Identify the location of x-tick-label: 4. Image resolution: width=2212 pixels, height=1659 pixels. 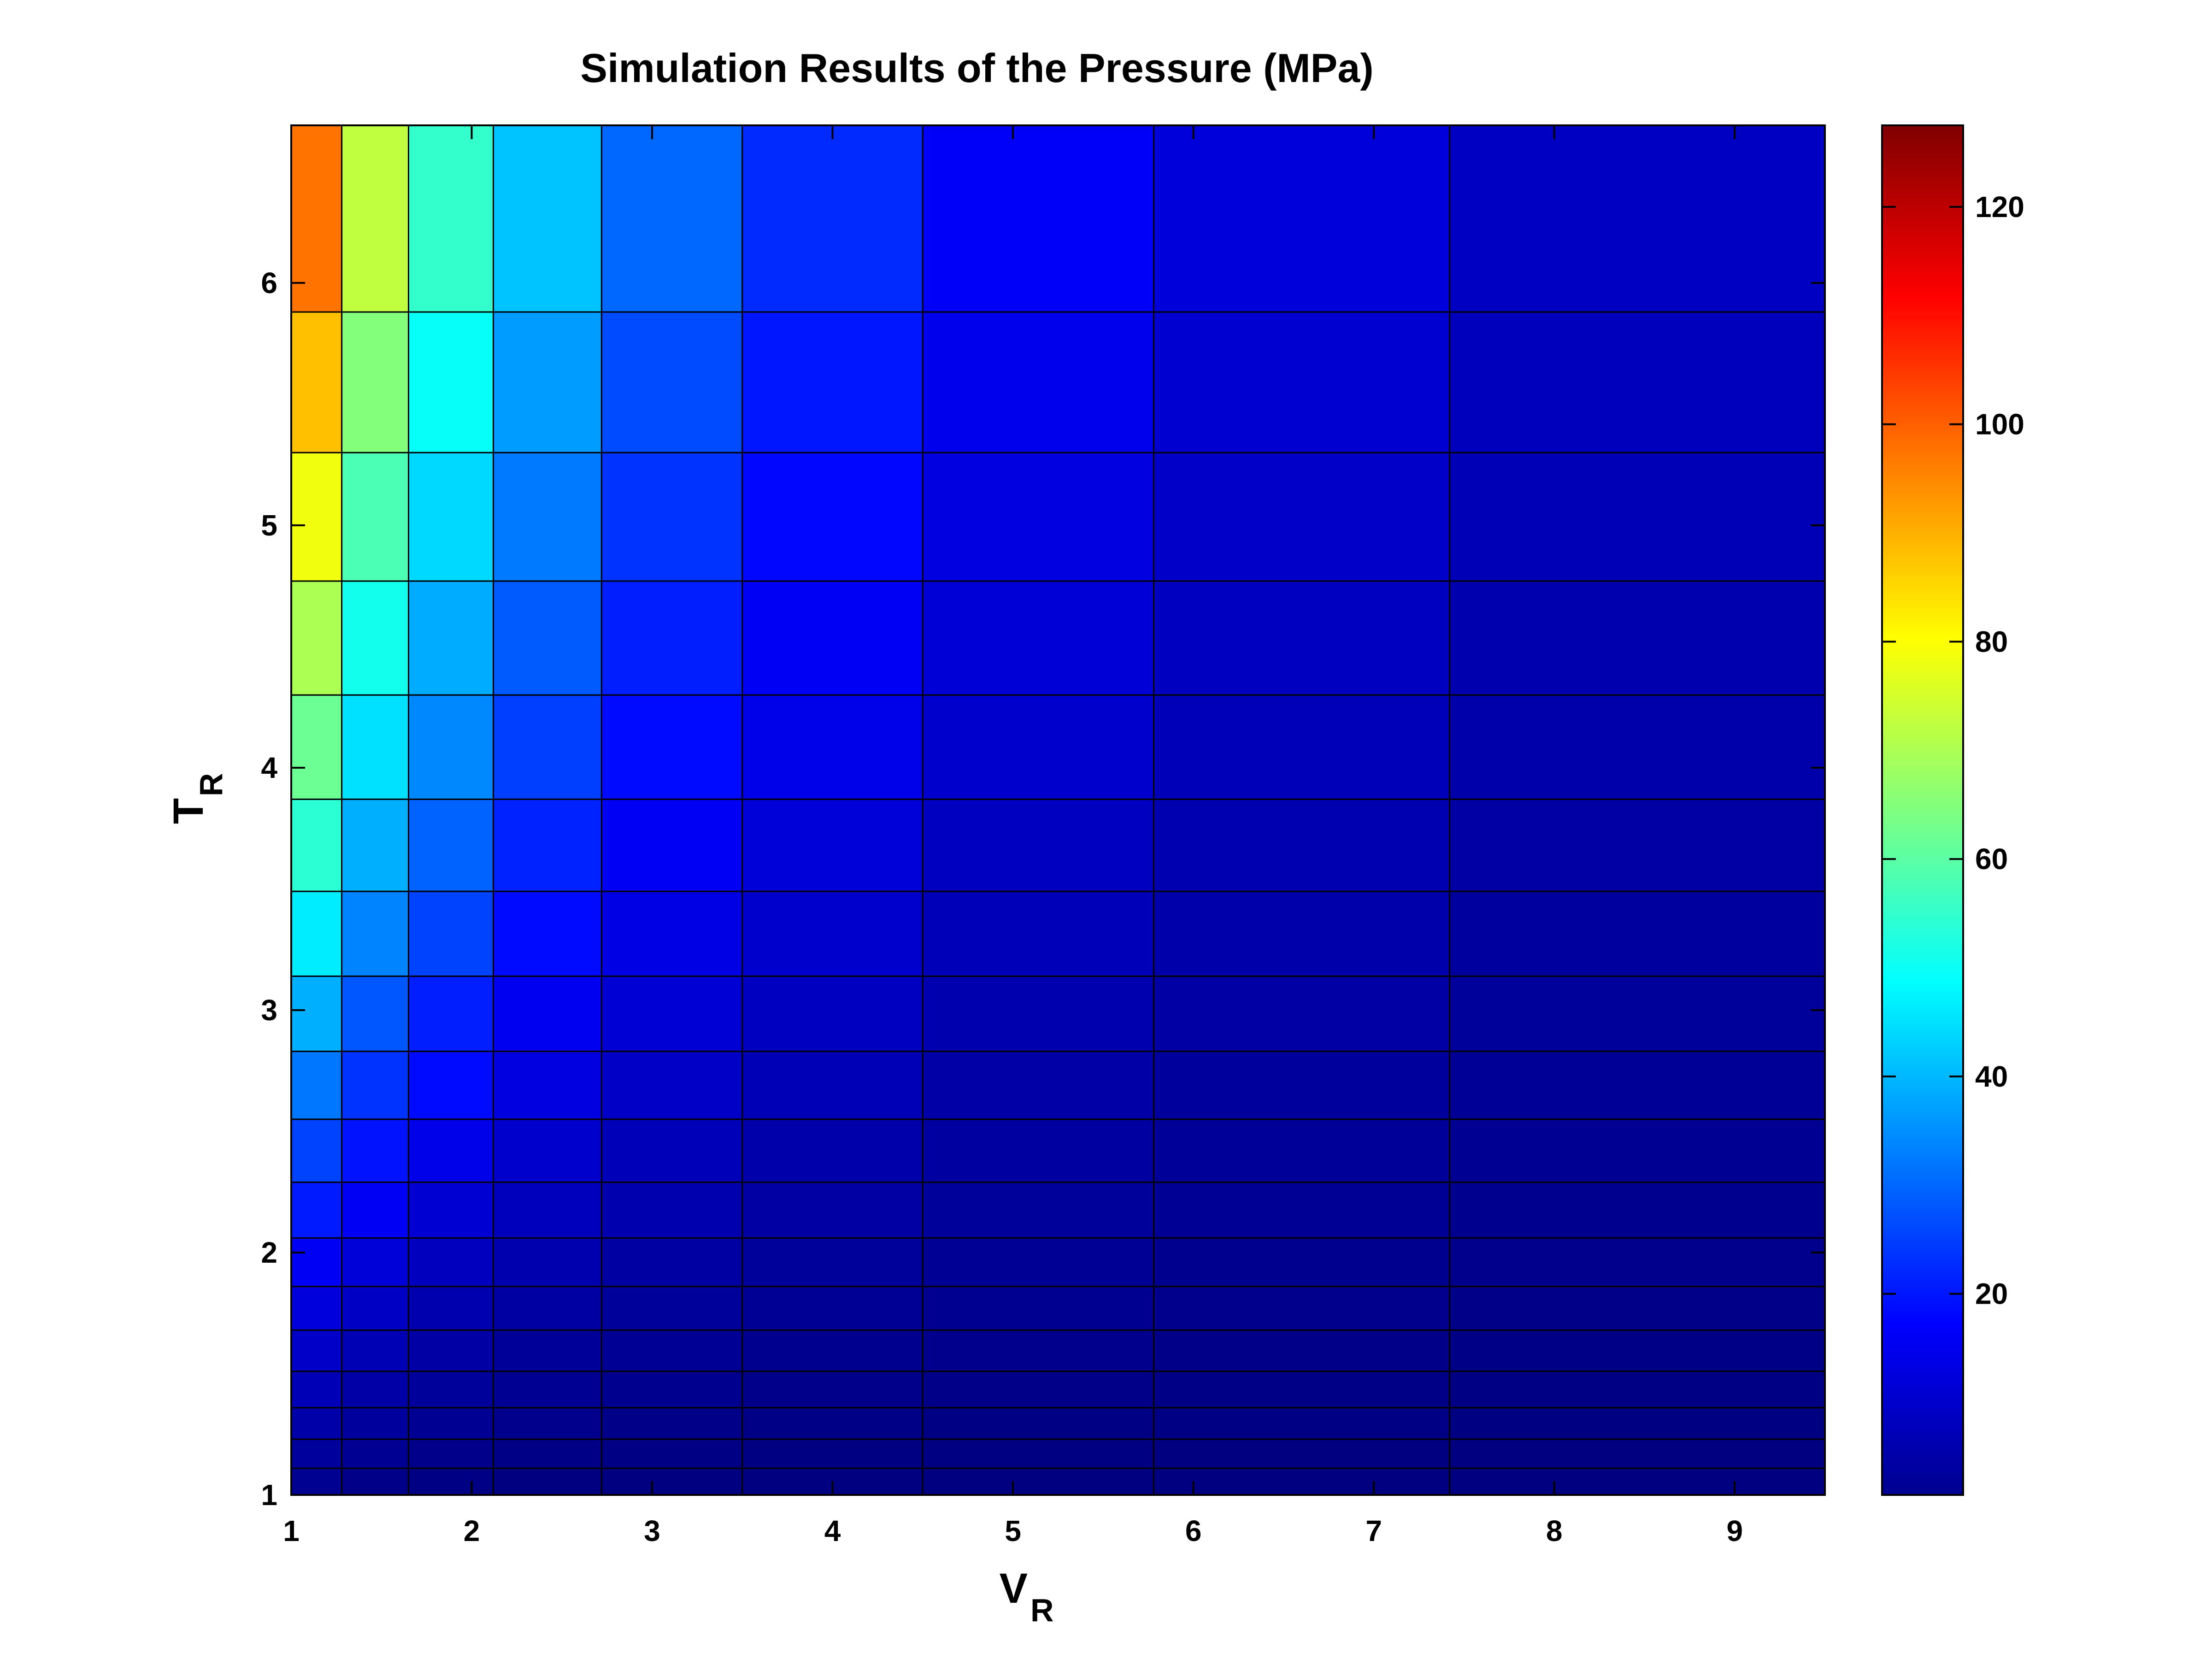
(832, 1530).